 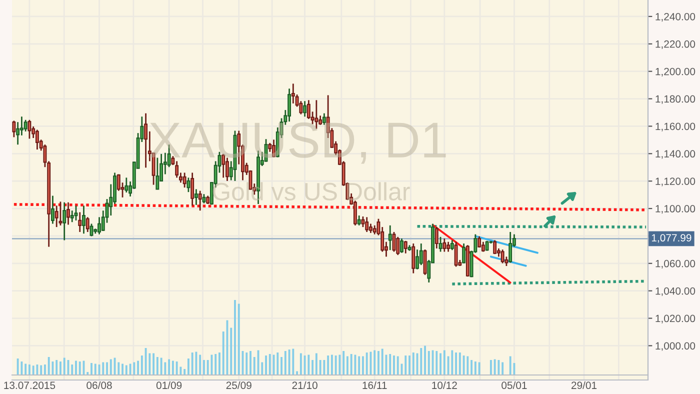 What do you see at coordinates (676, 72) in the screenshot?
I see `y-tick-label: 1,200.00` at bounding box center [676, 72].